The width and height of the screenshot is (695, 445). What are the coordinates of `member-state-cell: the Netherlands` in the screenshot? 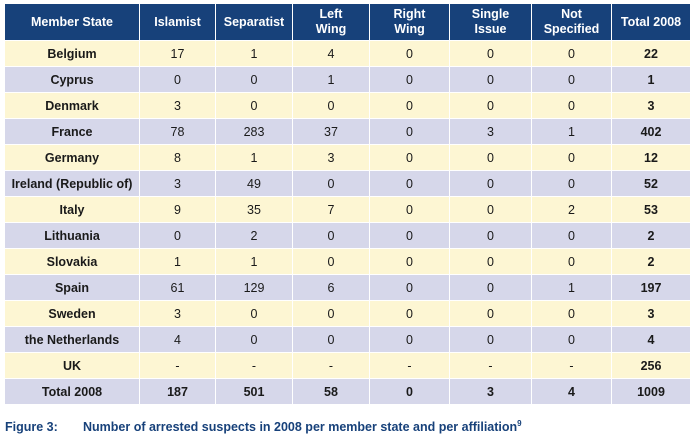 It's located at (72, 340).